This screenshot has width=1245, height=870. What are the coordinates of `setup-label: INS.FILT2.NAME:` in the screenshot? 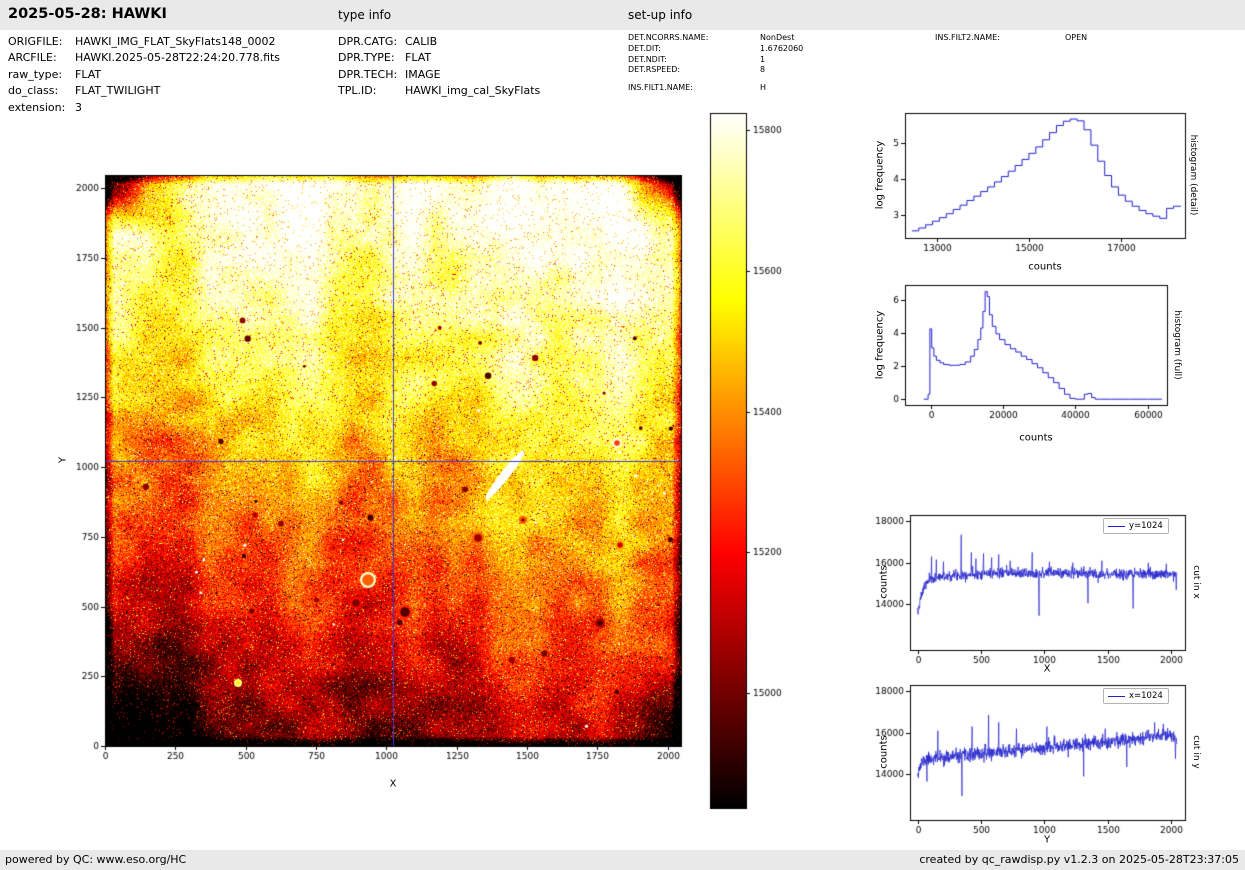 It's located at (967, 37).